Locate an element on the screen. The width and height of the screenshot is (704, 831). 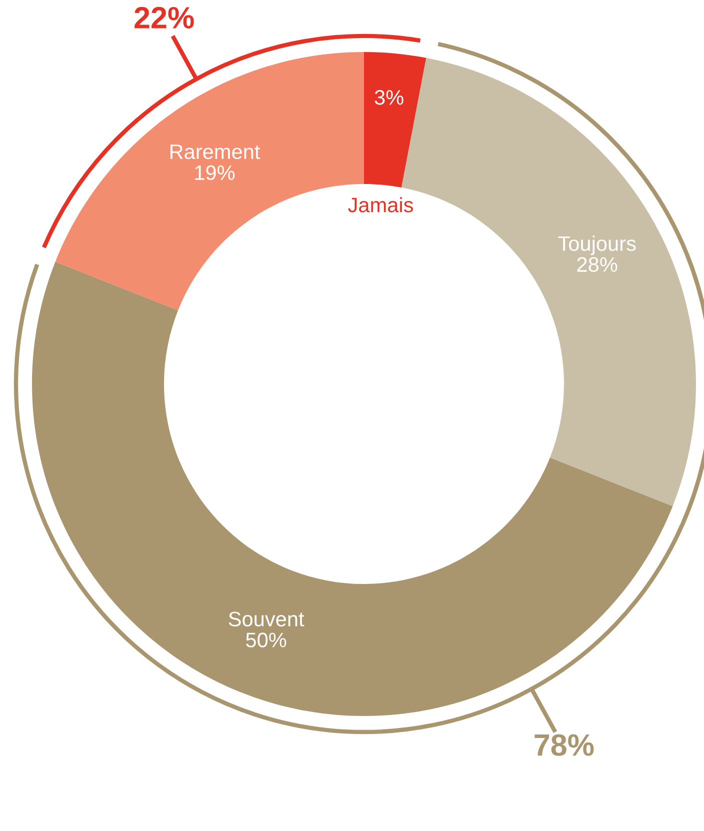
donut-slice is located at coordinates (395, 120).